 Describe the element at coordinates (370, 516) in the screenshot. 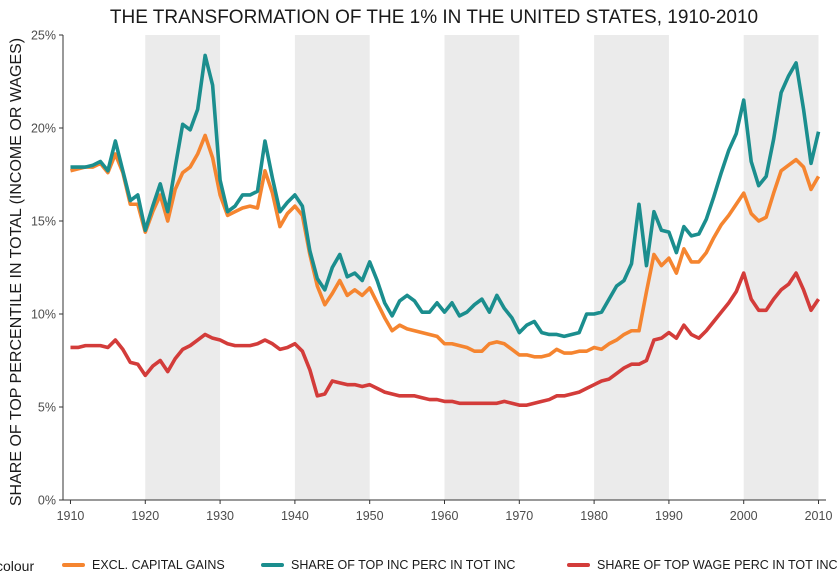

I see `x-tick-label: 1950` at that location.